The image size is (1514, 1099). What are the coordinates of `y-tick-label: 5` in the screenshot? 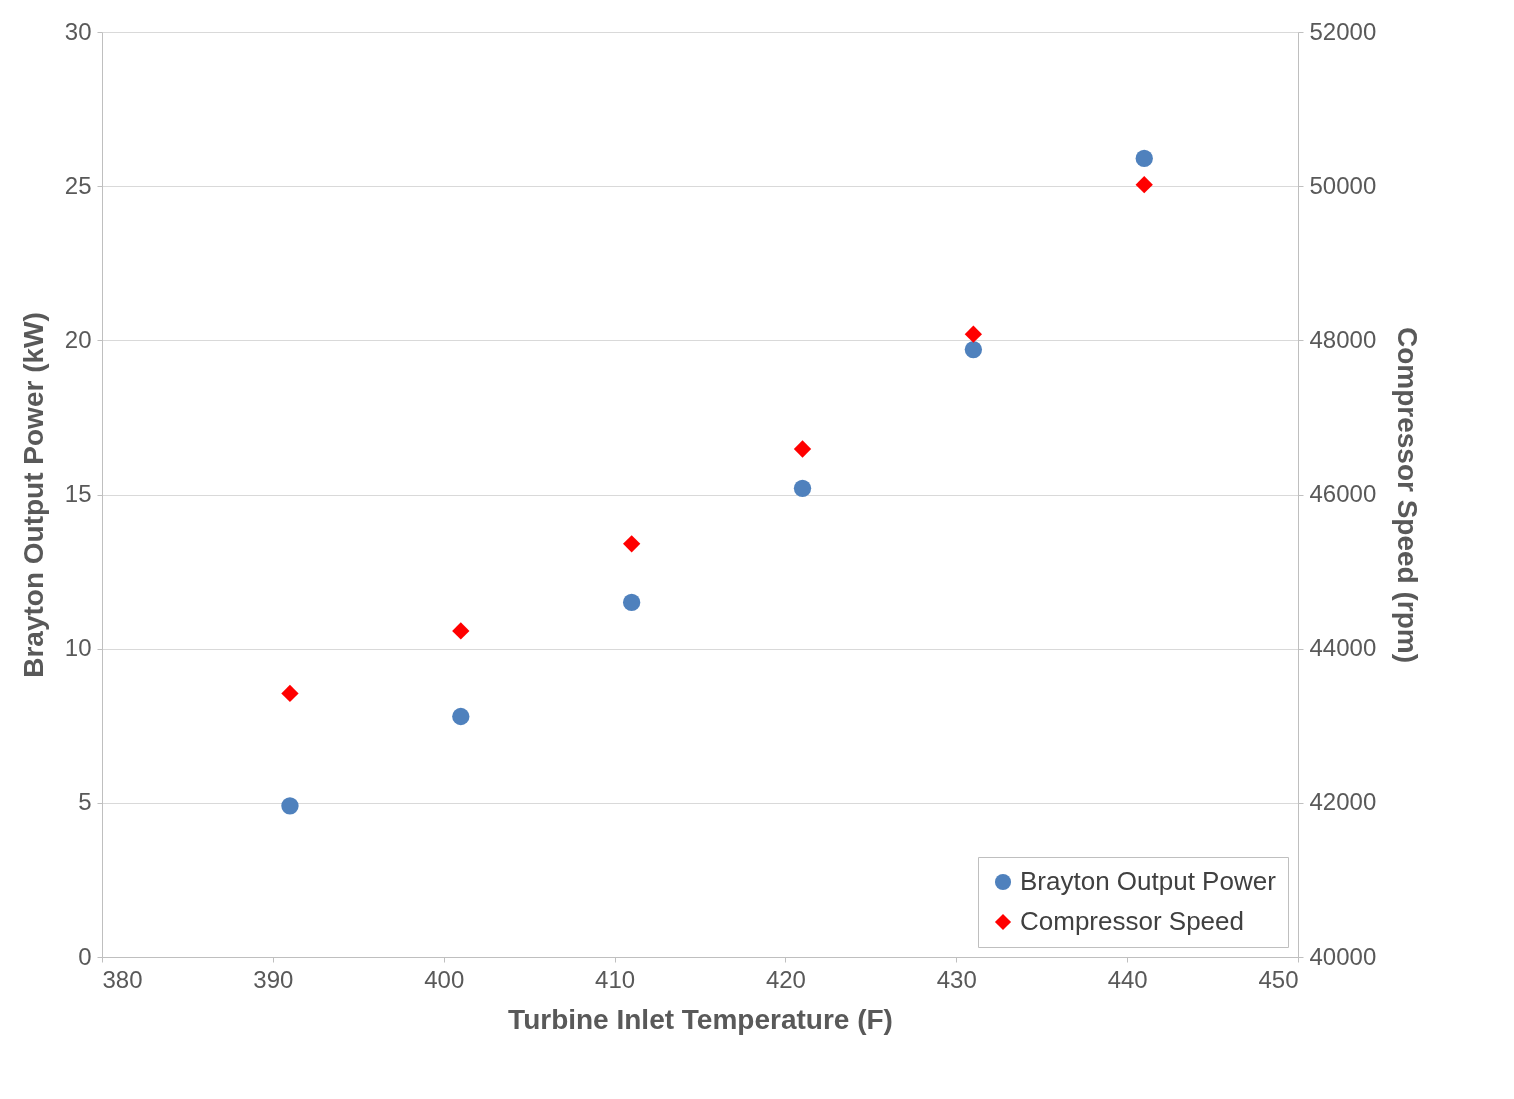 It's located at (85, 802).